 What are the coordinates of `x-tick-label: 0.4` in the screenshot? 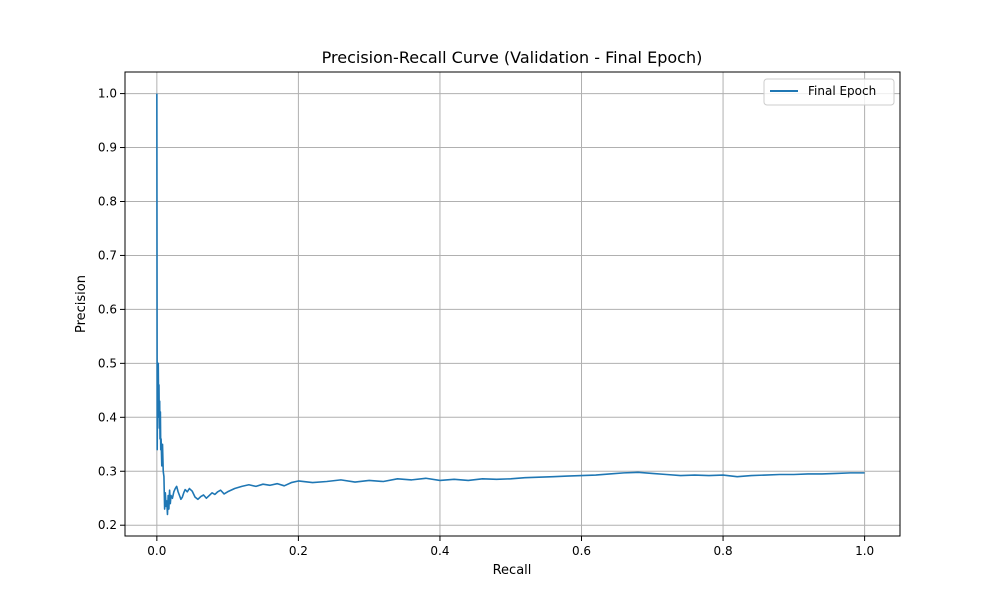 It's located at (439, 551).